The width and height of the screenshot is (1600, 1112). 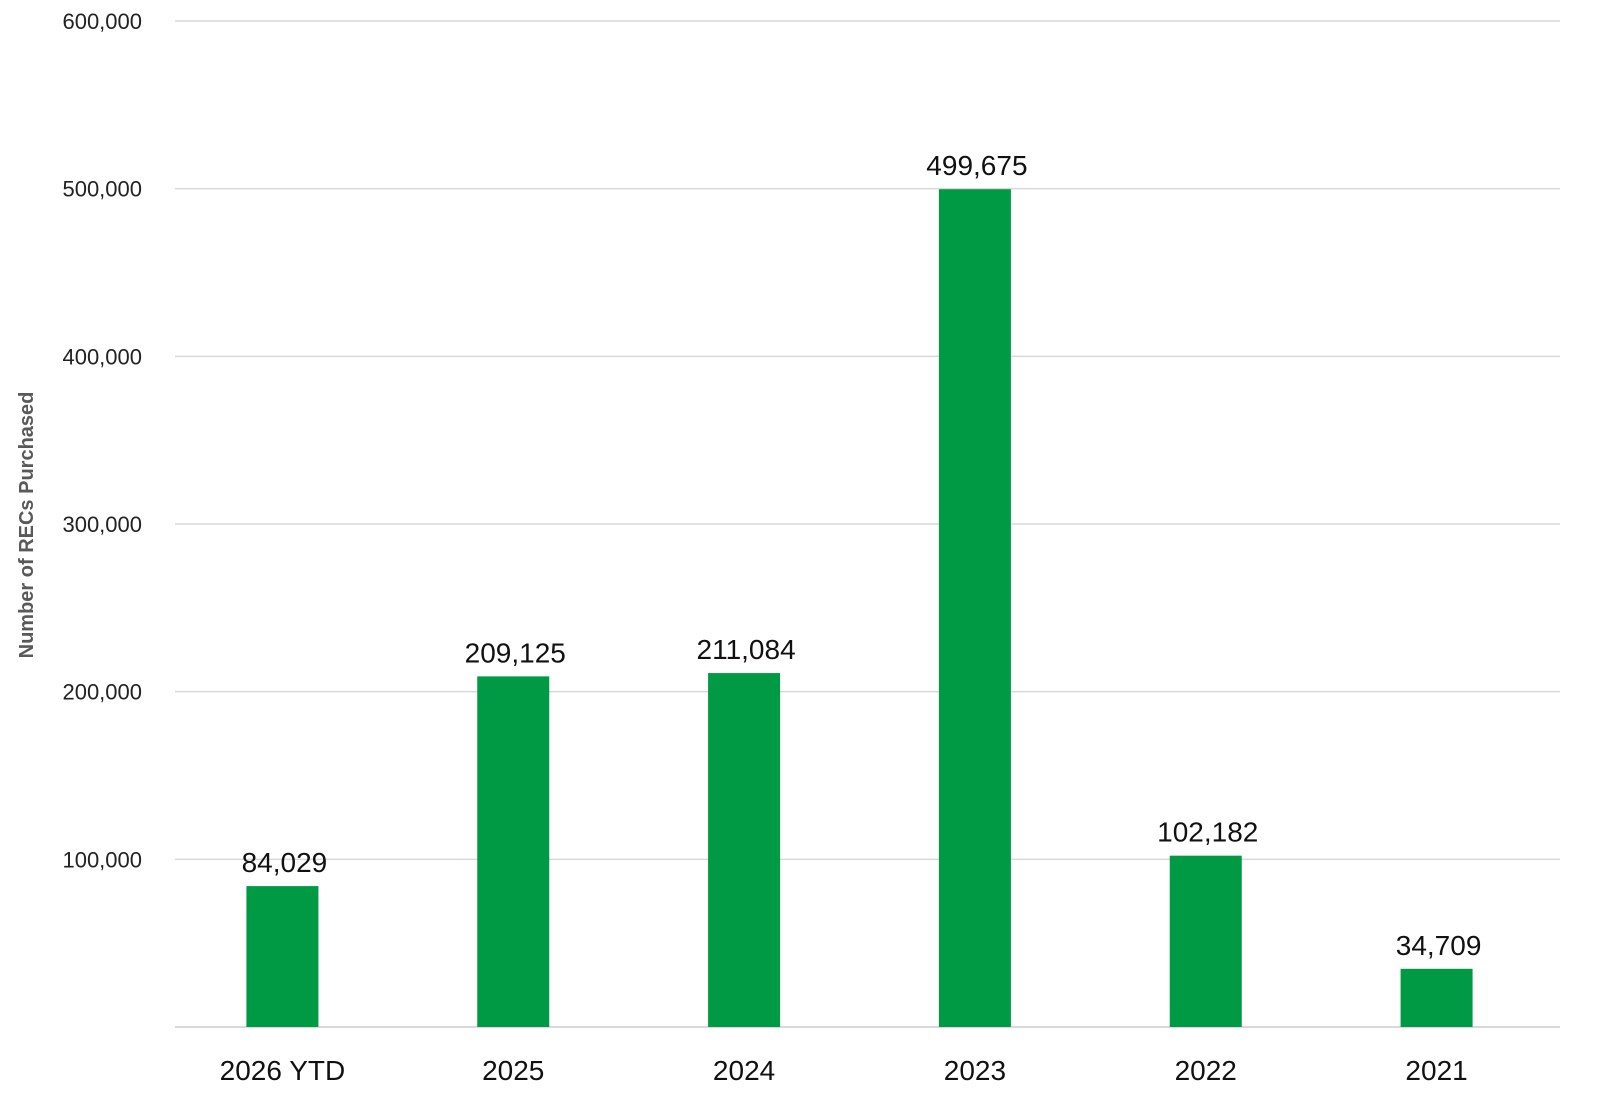 What do you see at coordinates (976, 165) in the screenshot?
I see `data-label: 499,675` at bounding box center [976, 165].